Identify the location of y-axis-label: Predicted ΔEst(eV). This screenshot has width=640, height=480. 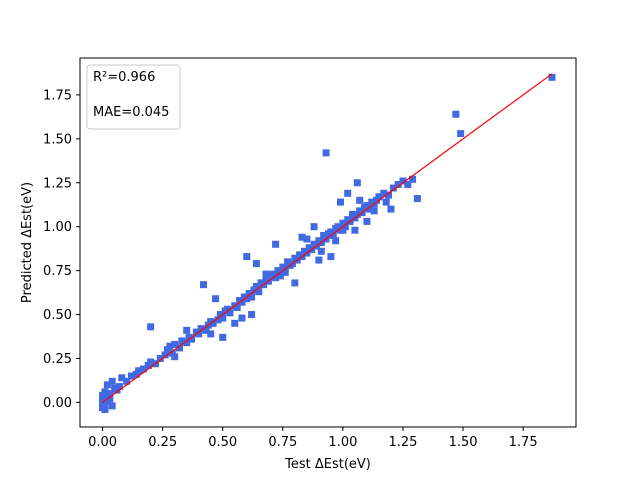
(27, 242).